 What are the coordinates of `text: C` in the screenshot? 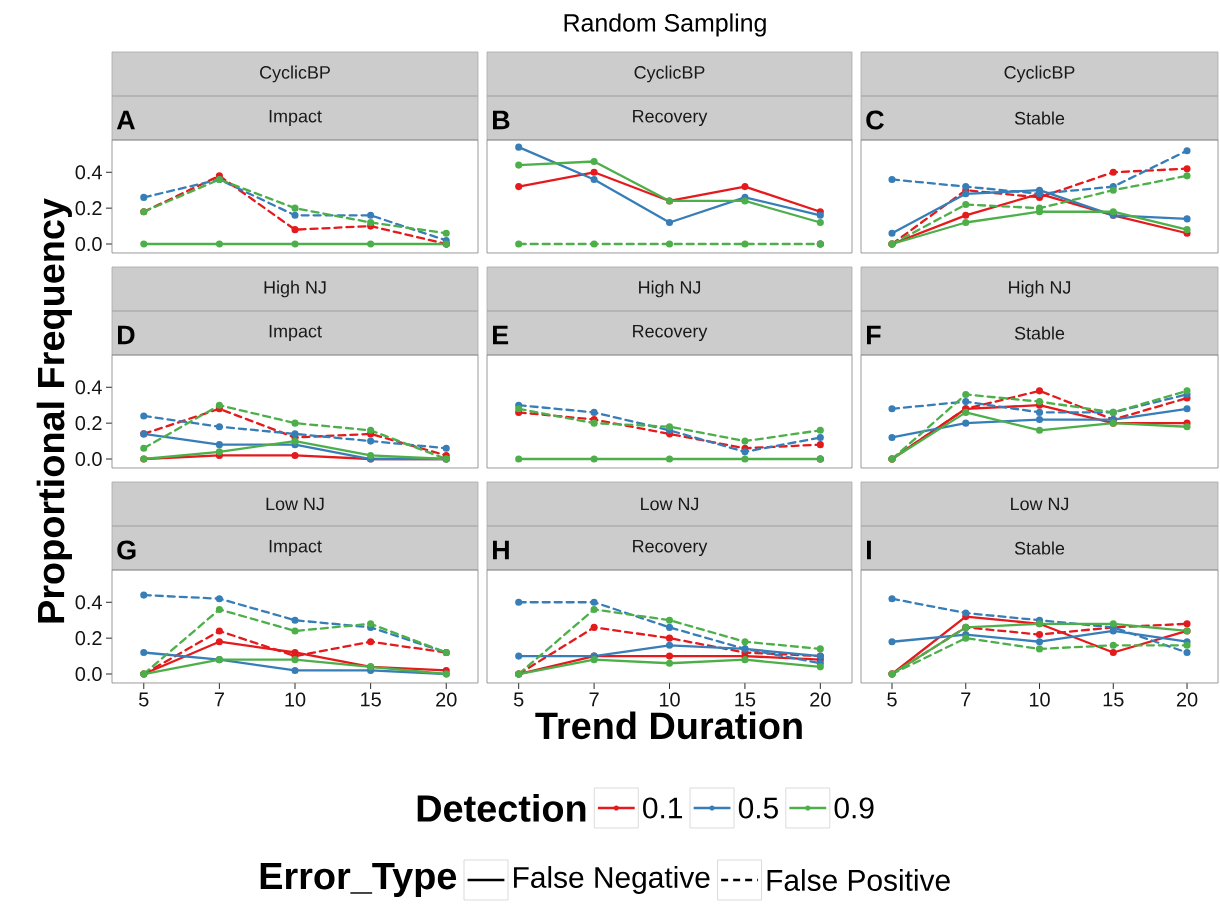 It's located at (875, 120).